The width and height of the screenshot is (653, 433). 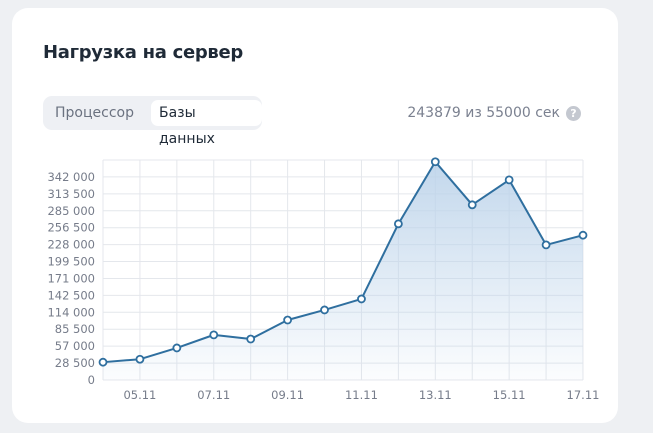 I want to click on y-tick-label: 256 500, so click(x=71, y=228).